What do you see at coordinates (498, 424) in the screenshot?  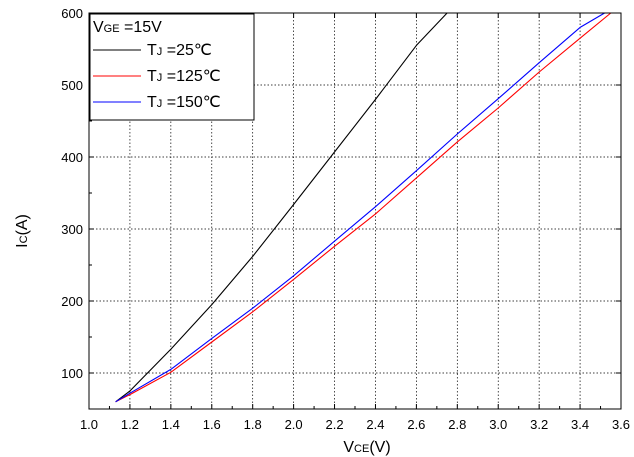 I see `x-tick-label: 3.0` at bounding box center [498, 424].